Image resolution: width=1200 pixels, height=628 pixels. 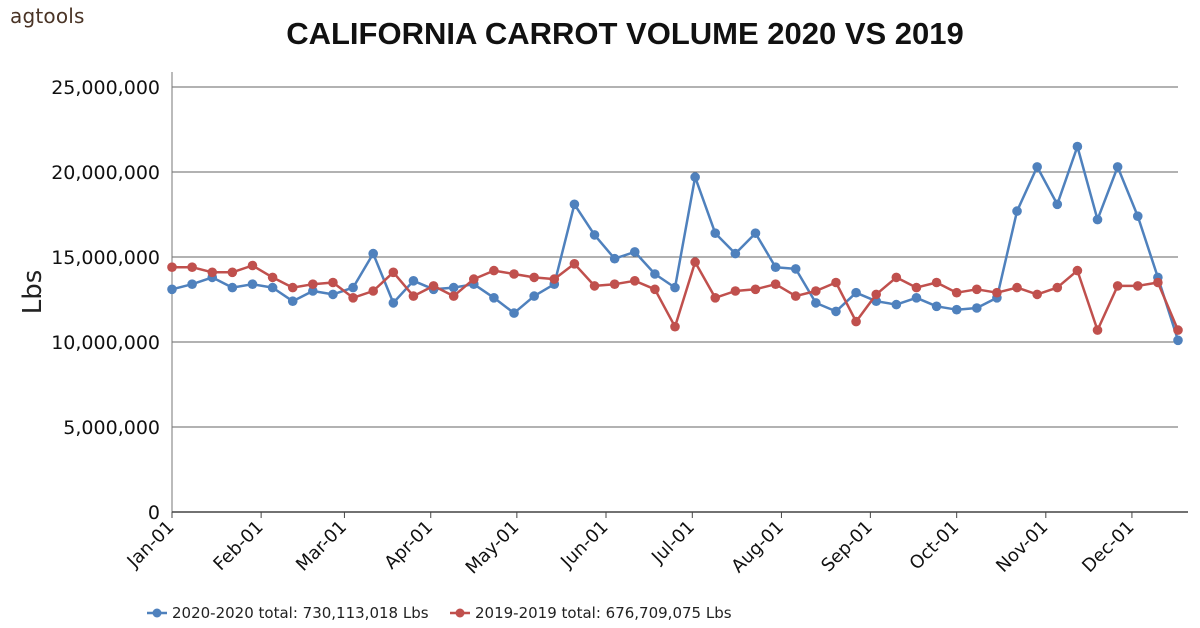 What do you see at coordinates (154, 513) in the screenshot?
I see `y-tick-label: 0` at bounding box center [154, 513].